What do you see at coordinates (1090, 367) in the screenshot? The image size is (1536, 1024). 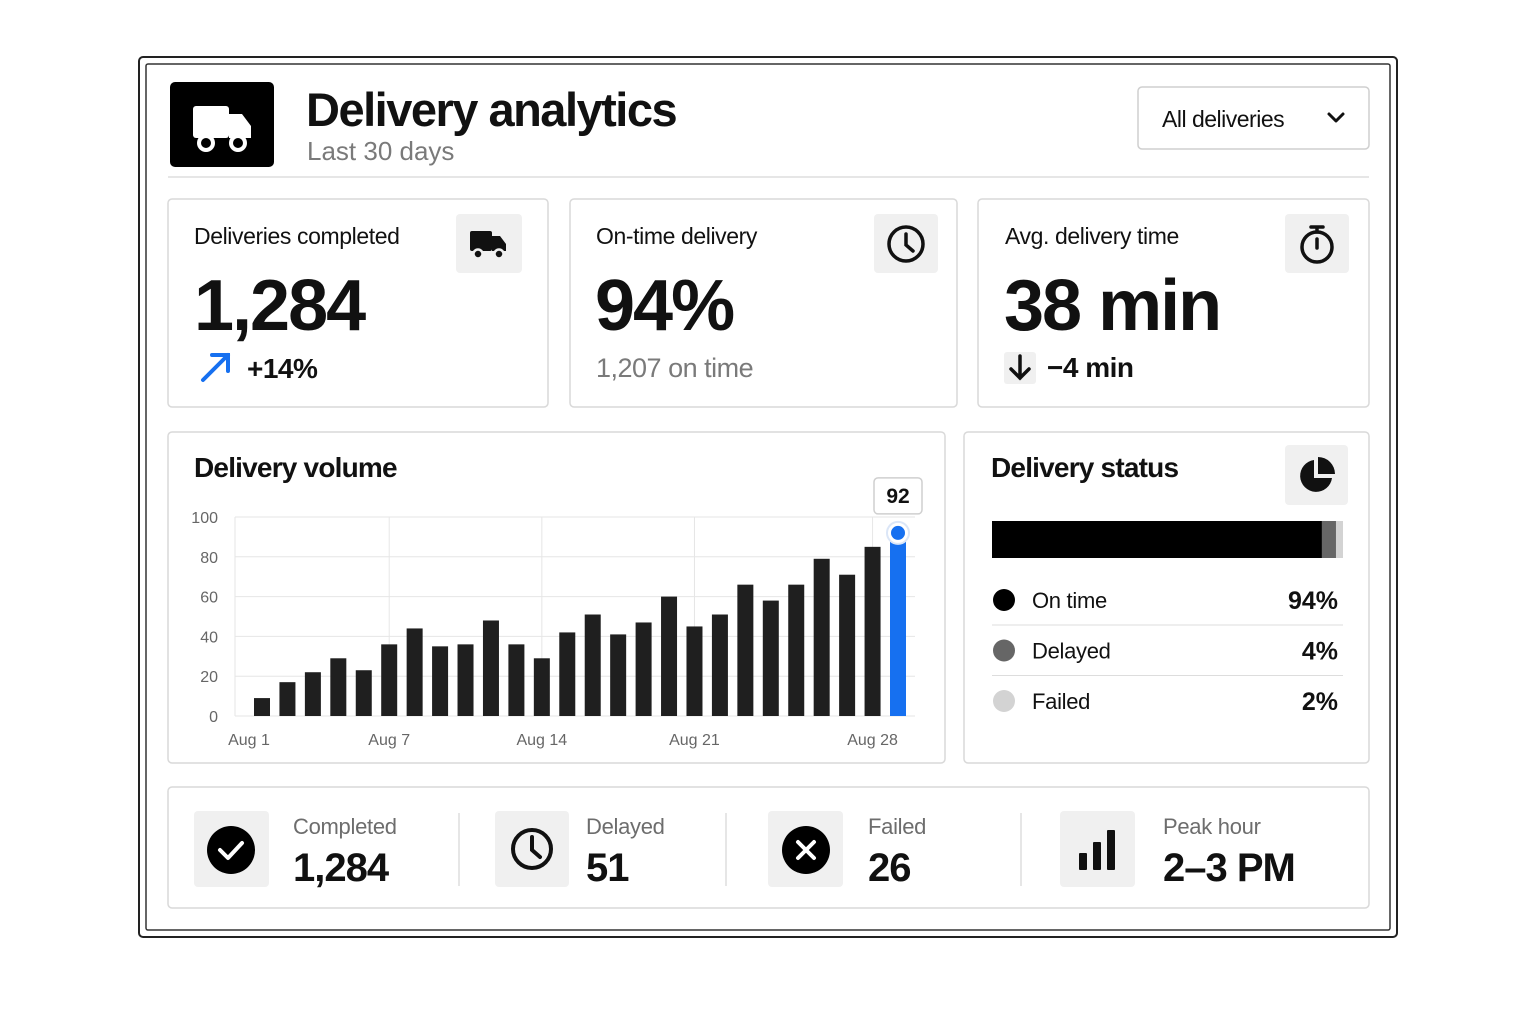 I see `kpi-change: −4 min` at bounding box center [1090, 367].